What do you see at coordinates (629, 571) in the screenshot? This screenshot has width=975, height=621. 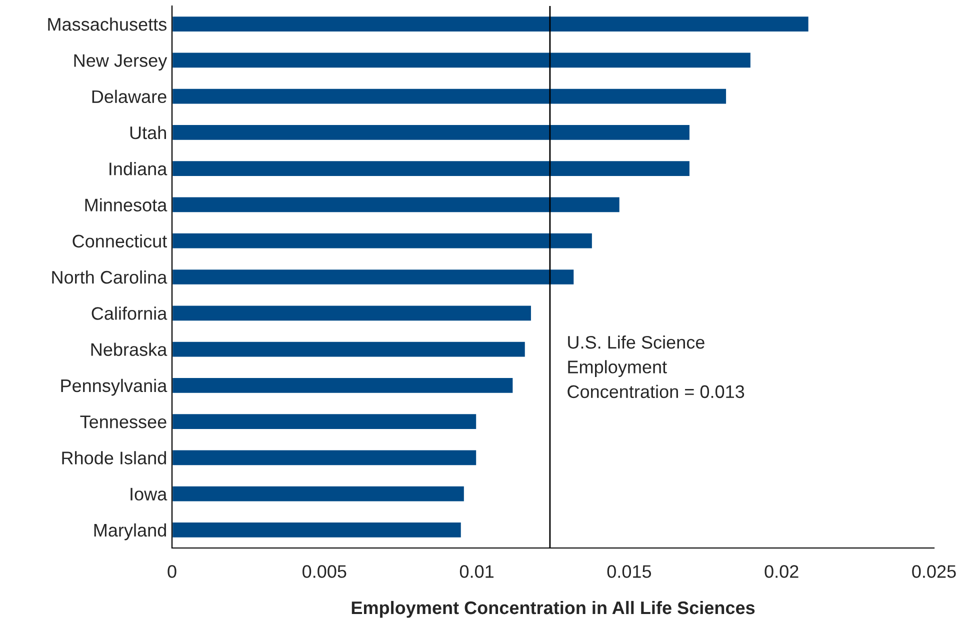 I see `x-tick-label: 0.015` at bounding box center [629, 571].